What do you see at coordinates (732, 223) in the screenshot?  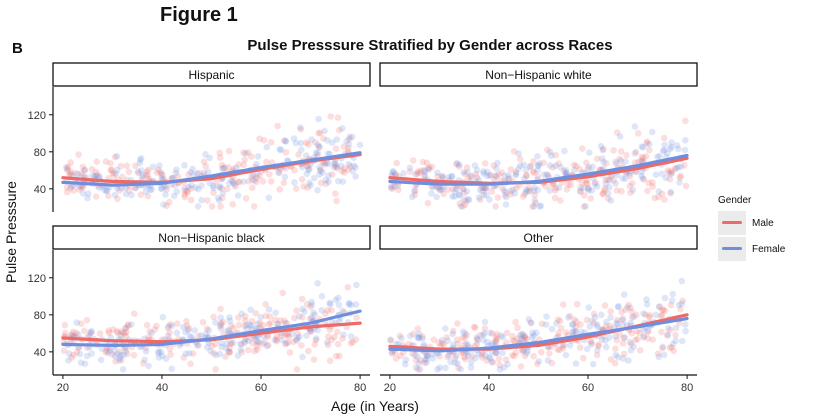 I see `legend-key-male` at bounding box center [732, 223].